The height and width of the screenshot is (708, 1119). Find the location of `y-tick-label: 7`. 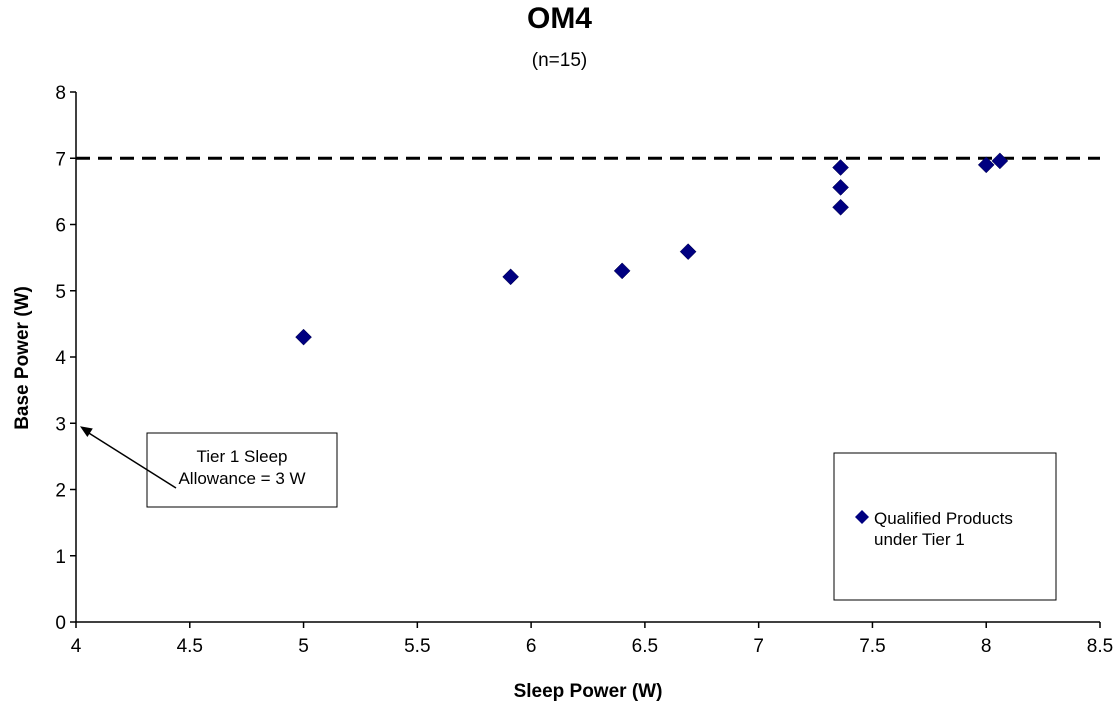

y-tick-label: 7 is located at coordinates (60, 159).